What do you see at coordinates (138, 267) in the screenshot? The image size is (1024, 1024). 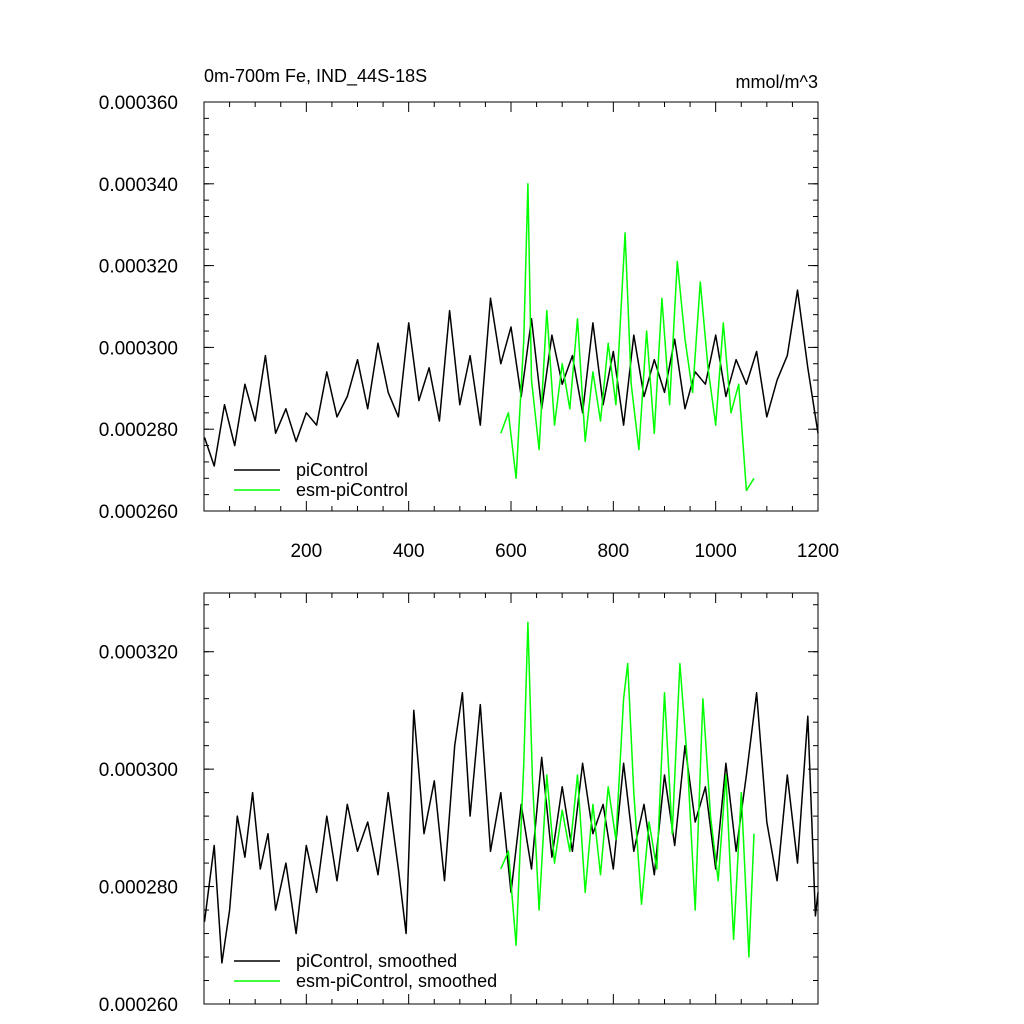 I see `top-y-tick-label: 0.000320` at bounding box center [138, 267].